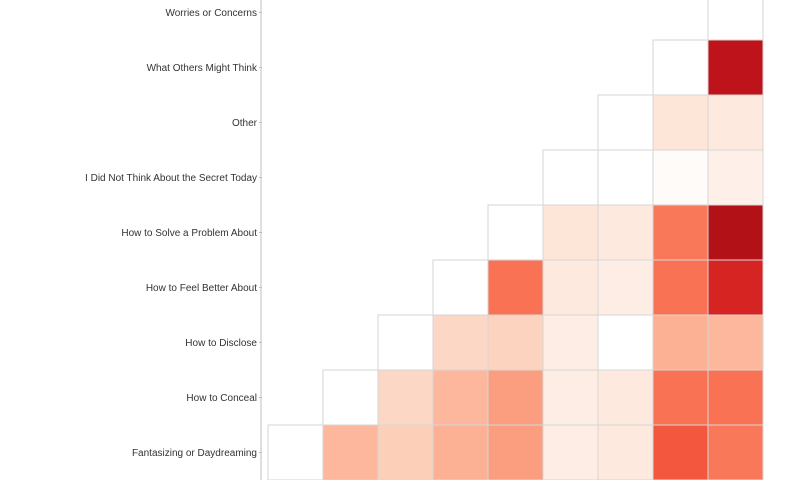  I want to click on y-tick-label: Fantasizing or Daydreaming, so click(194, 453).